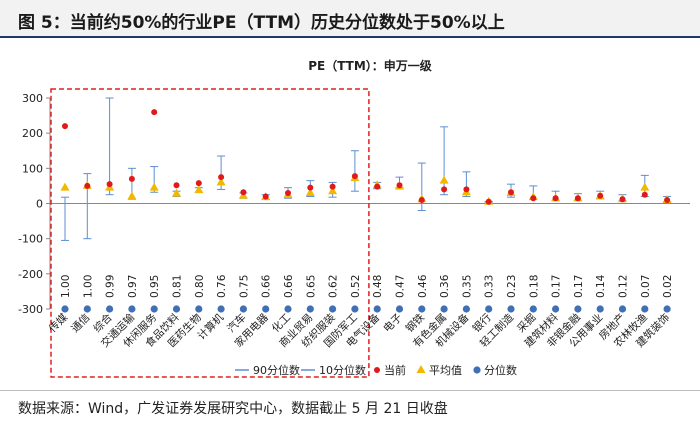  Describe the element at coordinates (32, 168) in the screenshot. I see `y-tick-label: 100` at that location.